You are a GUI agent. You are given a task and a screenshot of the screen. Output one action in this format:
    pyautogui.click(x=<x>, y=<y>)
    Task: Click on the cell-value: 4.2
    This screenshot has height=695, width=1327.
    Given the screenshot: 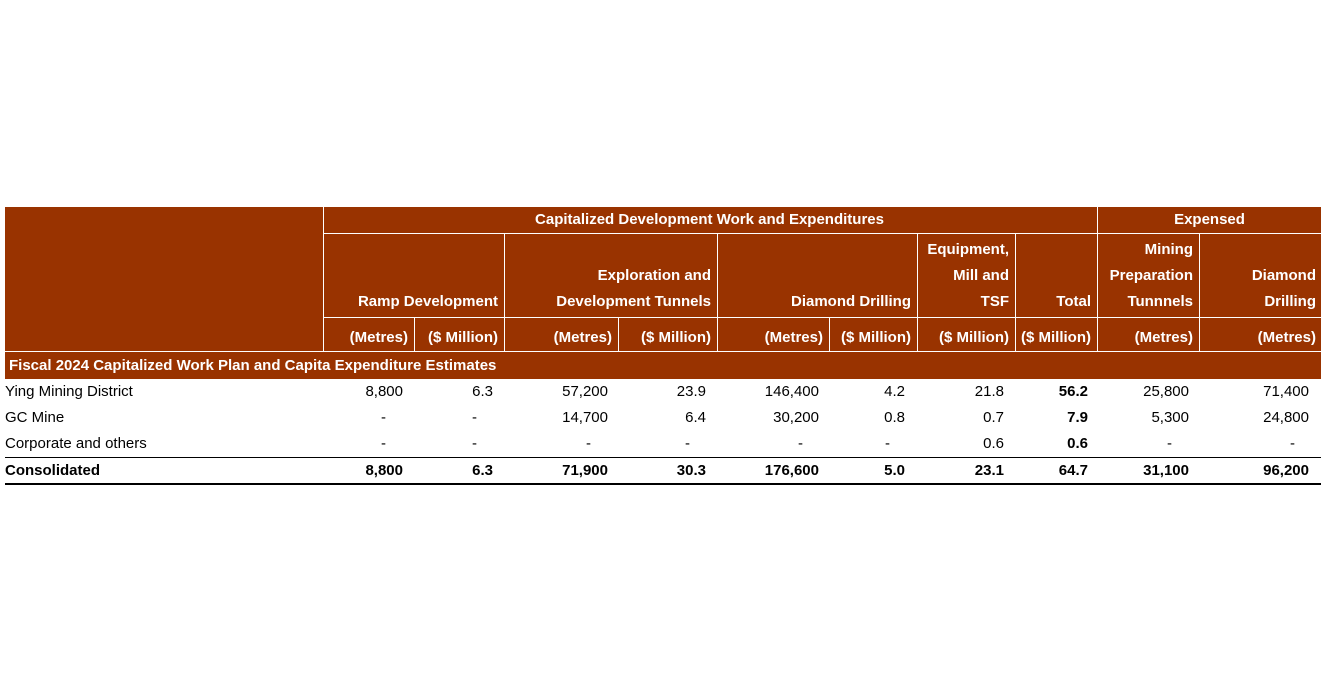 What is the action you would take?
    pyautogui.click(x=894, y=391)
    